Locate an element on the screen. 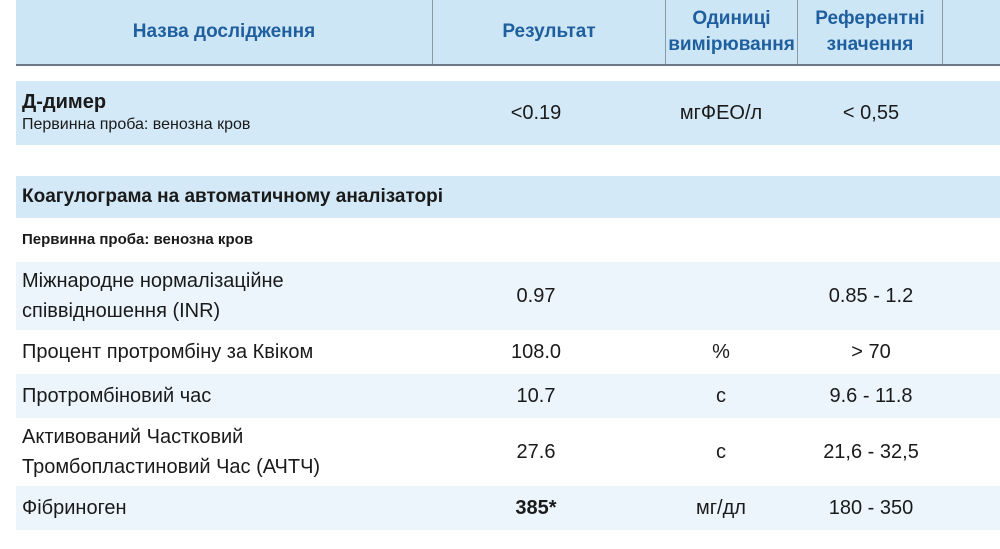  result-value: 10.7 is located at coordinates (536, 395).